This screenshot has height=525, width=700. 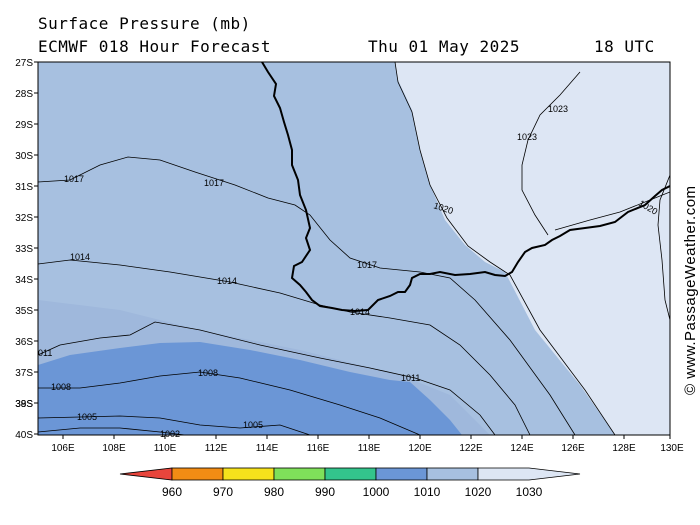 I want to click on legend-label: 1000, so click(x=376, y=492).